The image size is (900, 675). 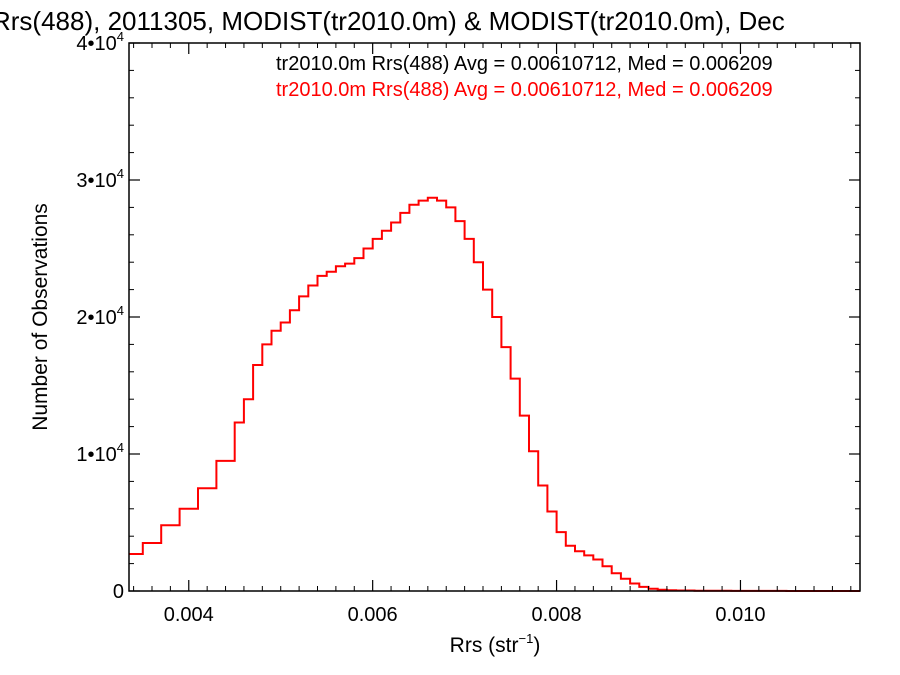 What do you see at coordinates (118, 592) in the screenshot?
I see `y-tick-label: 0` at bounding box center [118, 592].